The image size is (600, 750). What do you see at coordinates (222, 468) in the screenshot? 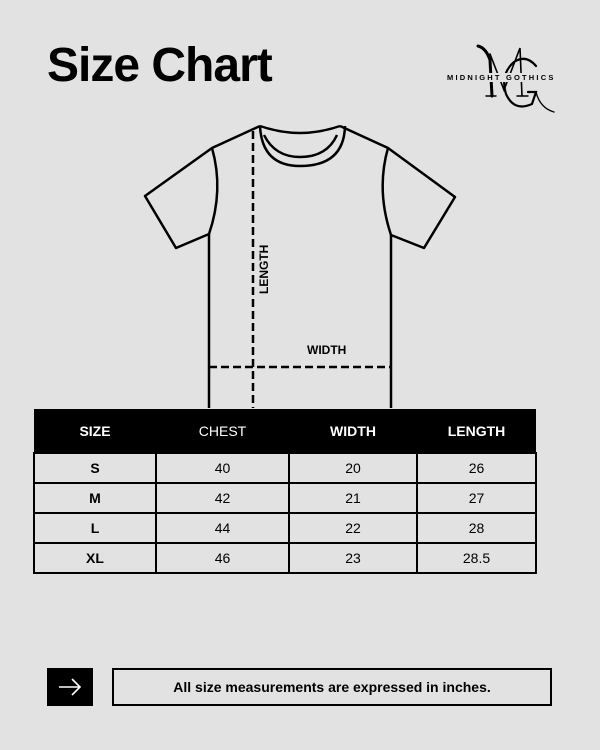
I see `chest-cell: 40` at bounding box center [222, 468].